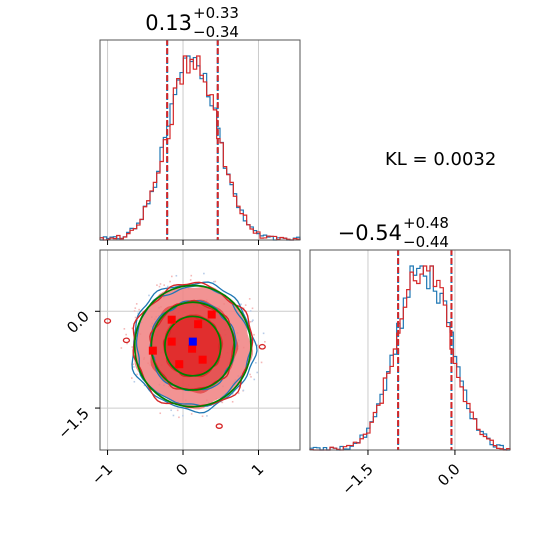 The height and width of the screenshot is (550, 550). I want to click on p1-frame, so click(200, 140).